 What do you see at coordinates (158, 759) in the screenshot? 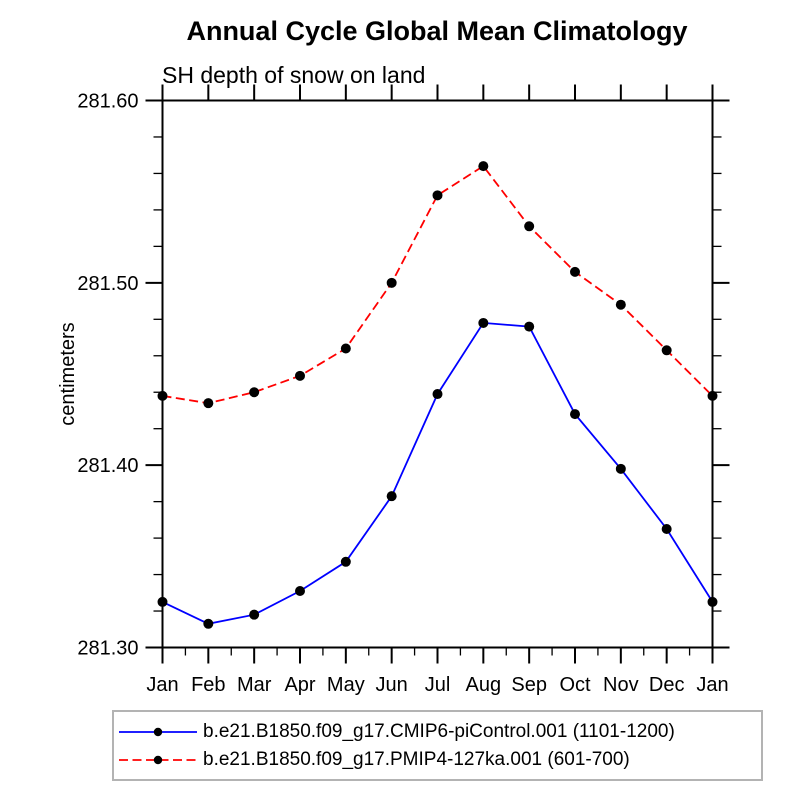
I see `legend-dashed-line-icon` at bounding box center [158, 759].